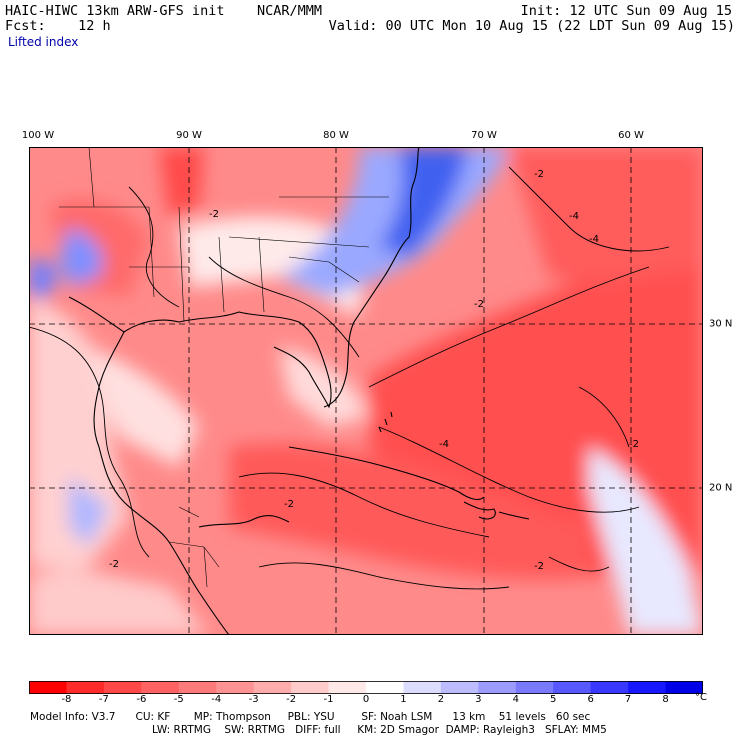 The image size is (740, 740). I want to click on colorbar-tick-label: 7, so click(628, 699).